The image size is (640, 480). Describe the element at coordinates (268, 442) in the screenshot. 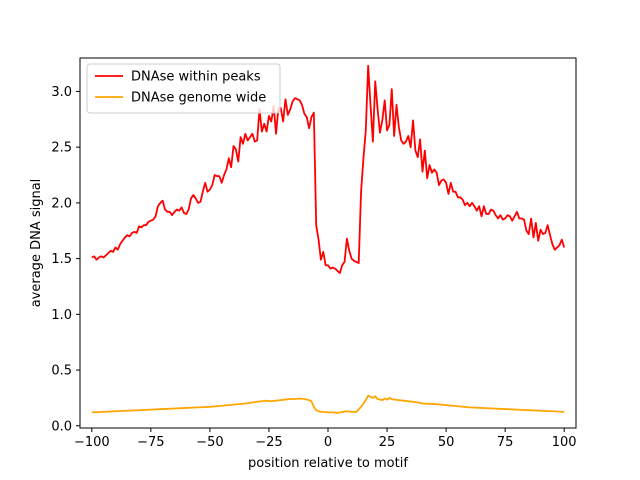

I see `x-tick-label: −25` at that location.